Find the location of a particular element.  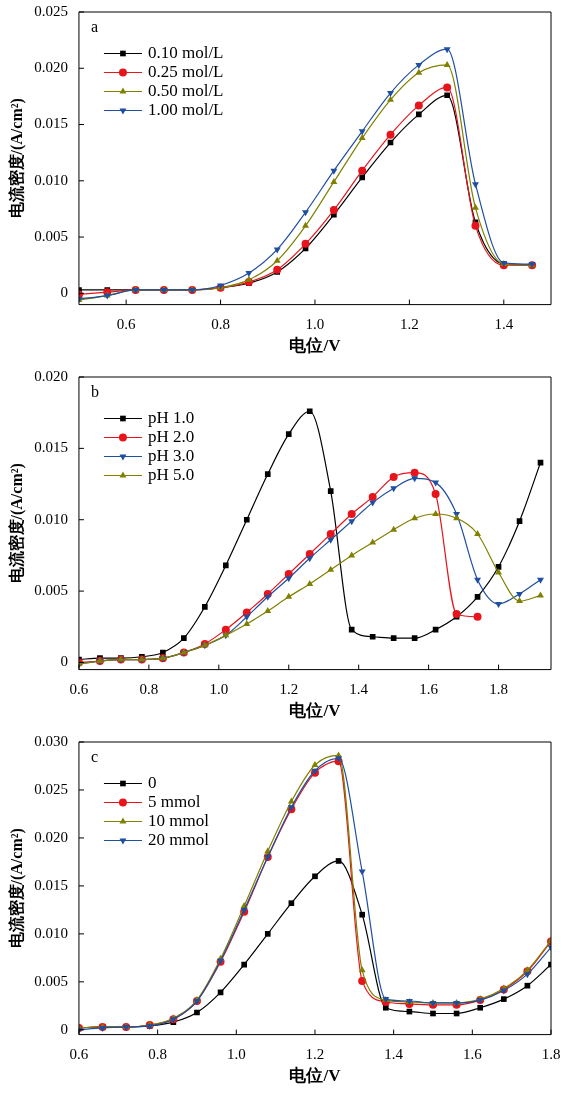

legend-label: pH 2.0 is located at coordinates (171, 436).